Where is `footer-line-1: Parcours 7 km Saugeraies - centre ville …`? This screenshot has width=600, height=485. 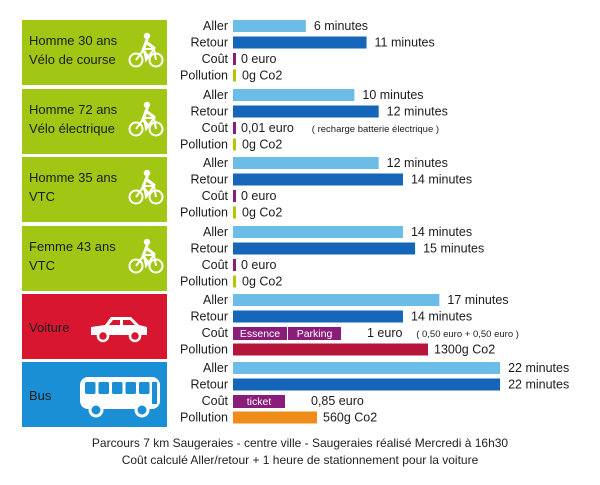
footer-line-1: Parcours 7 km Saugeraies - centre ville … is located at coordinates (300, 443).